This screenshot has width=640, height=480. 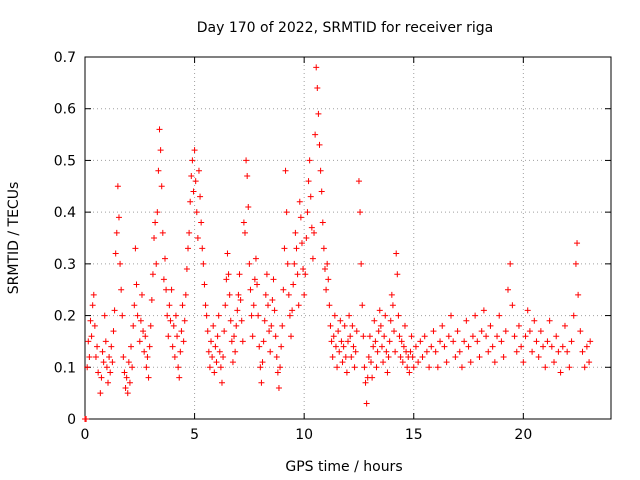 What do you see at coordinates (65, 265) in the screenshot?
I see `y-tick-label: 0.3` at bounding box center [65, 265].